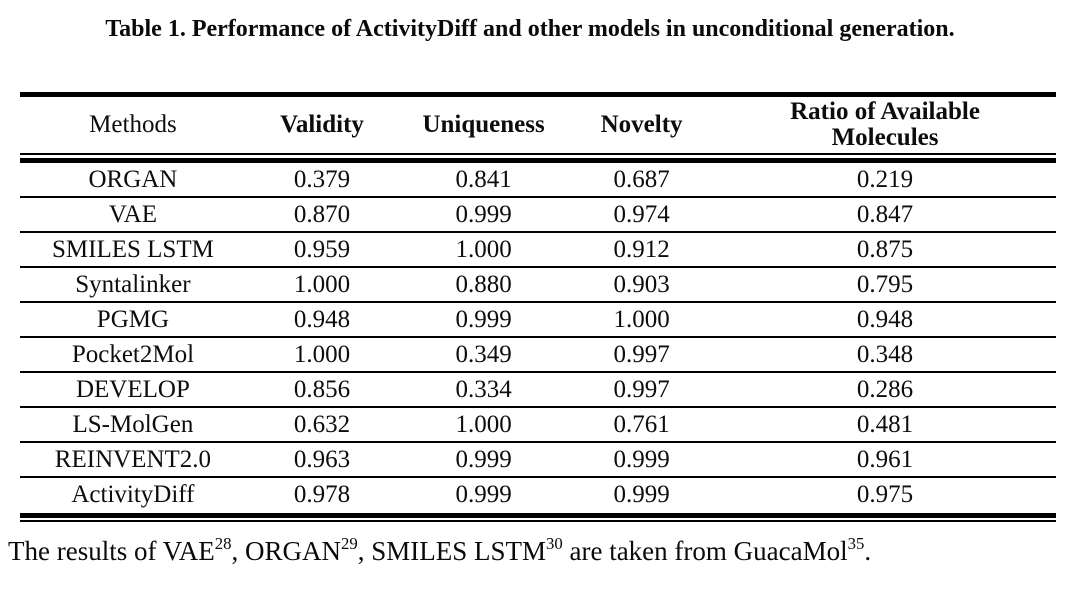 This screenshot has height=591, width=1080. What do you see at coordinates (322, 124) in the screenshot?
I see `column-header-validity: Validity` at bounding box center [322, 124].